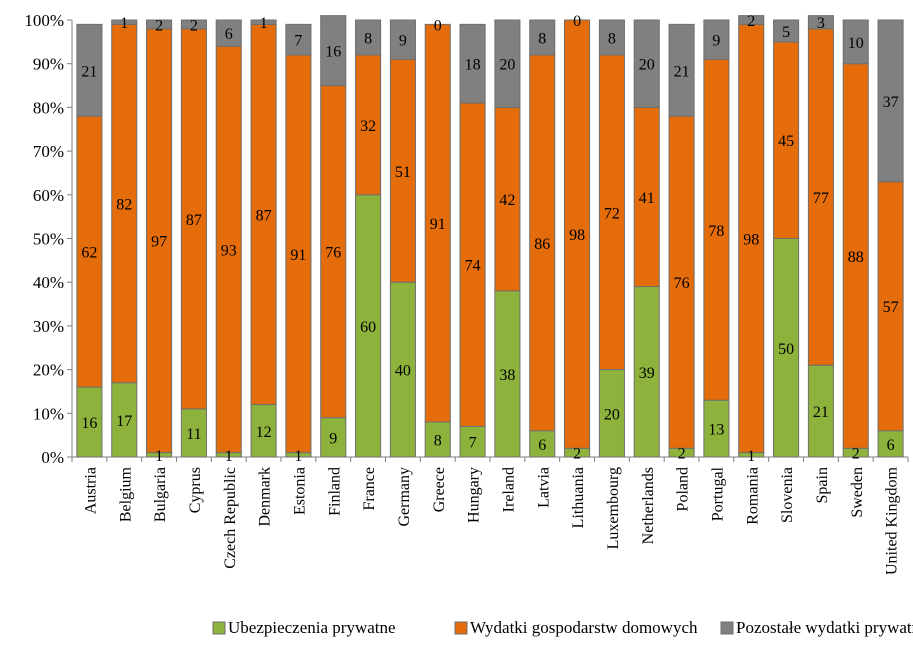  Describe the element at coordinates (508, 489) in the screenshot. I see `category-label: Ireland` at that location.